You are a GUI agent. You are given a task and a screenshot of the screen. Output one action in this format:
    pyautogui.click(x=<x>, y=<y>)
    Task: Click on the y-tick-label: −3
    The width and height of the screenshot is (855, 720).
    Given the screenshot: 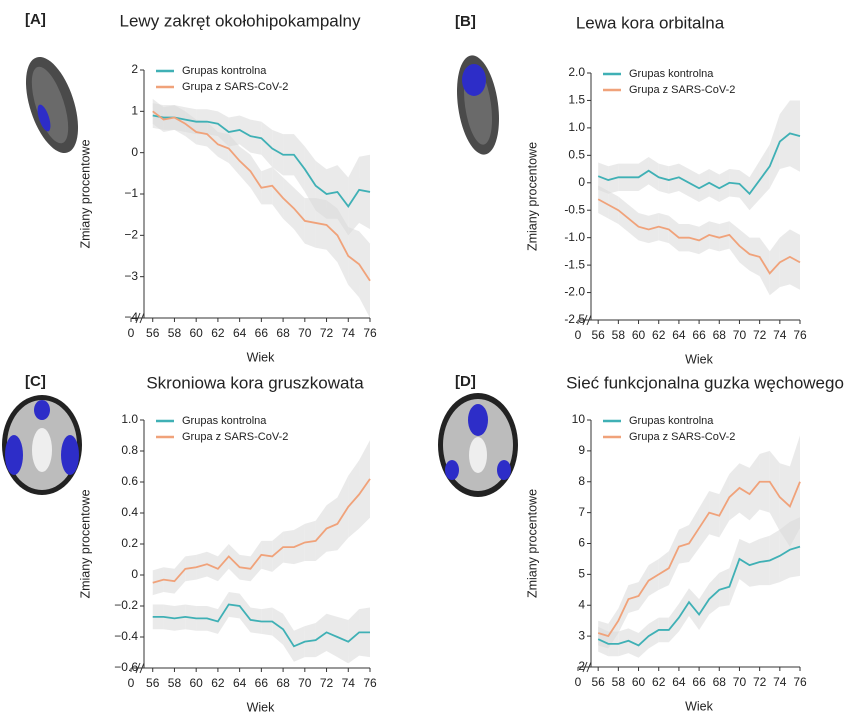 What is the action you would take?
    pyautogui.click(x=131, y=276)
    